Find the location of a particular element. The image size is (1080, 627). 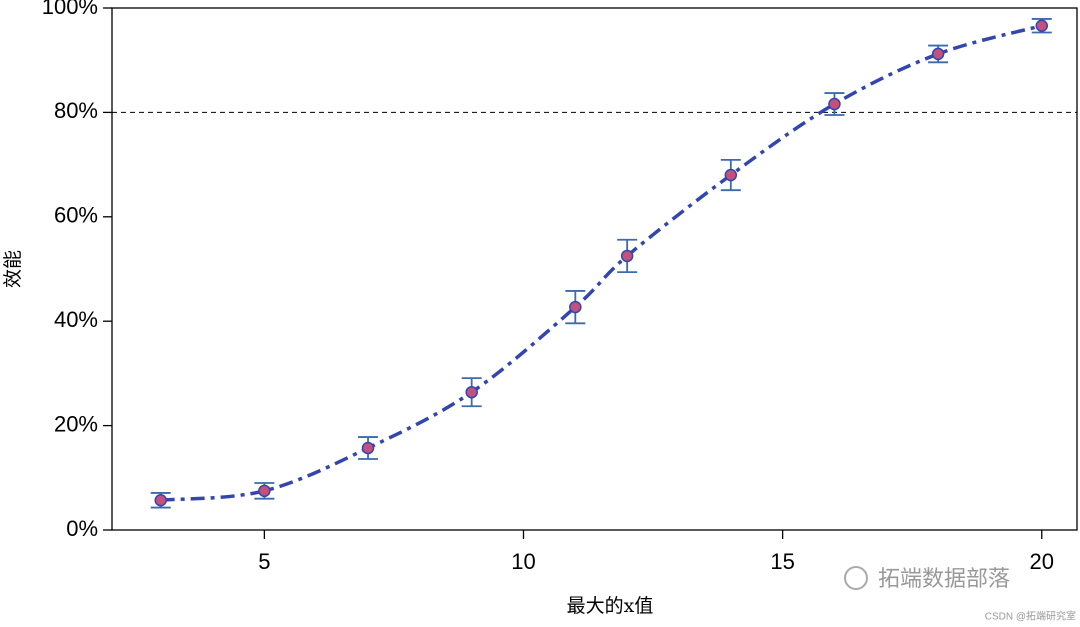

y-tick-label: 0% is located at coordinates (82, 528).